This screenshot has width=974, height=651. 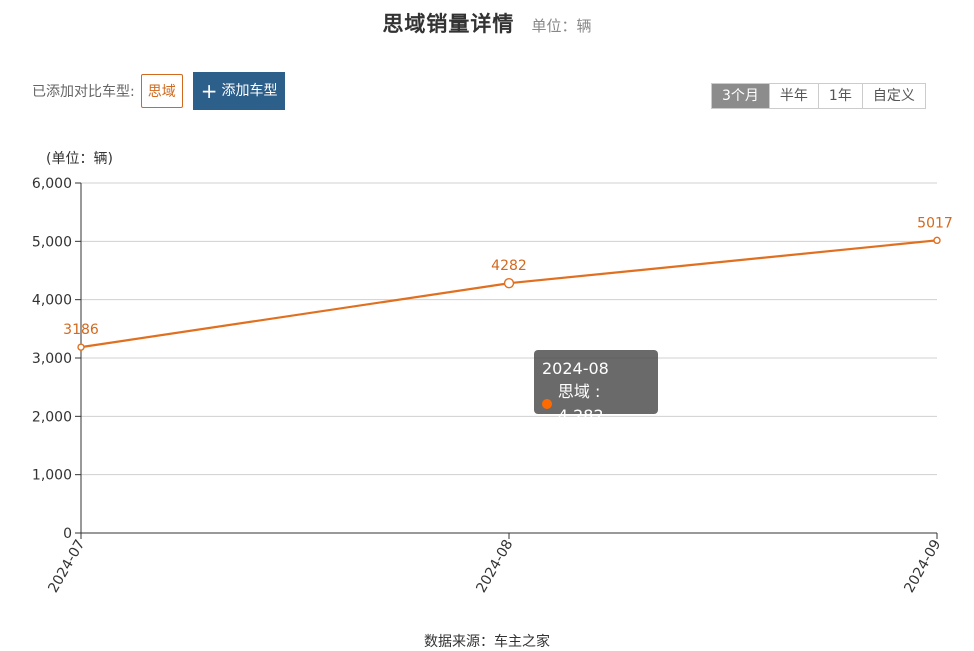 What do you see at coordinates (740, 96) in the screenshot?
I see `range-3-months: 3个月` at bounding box center [740, 96].